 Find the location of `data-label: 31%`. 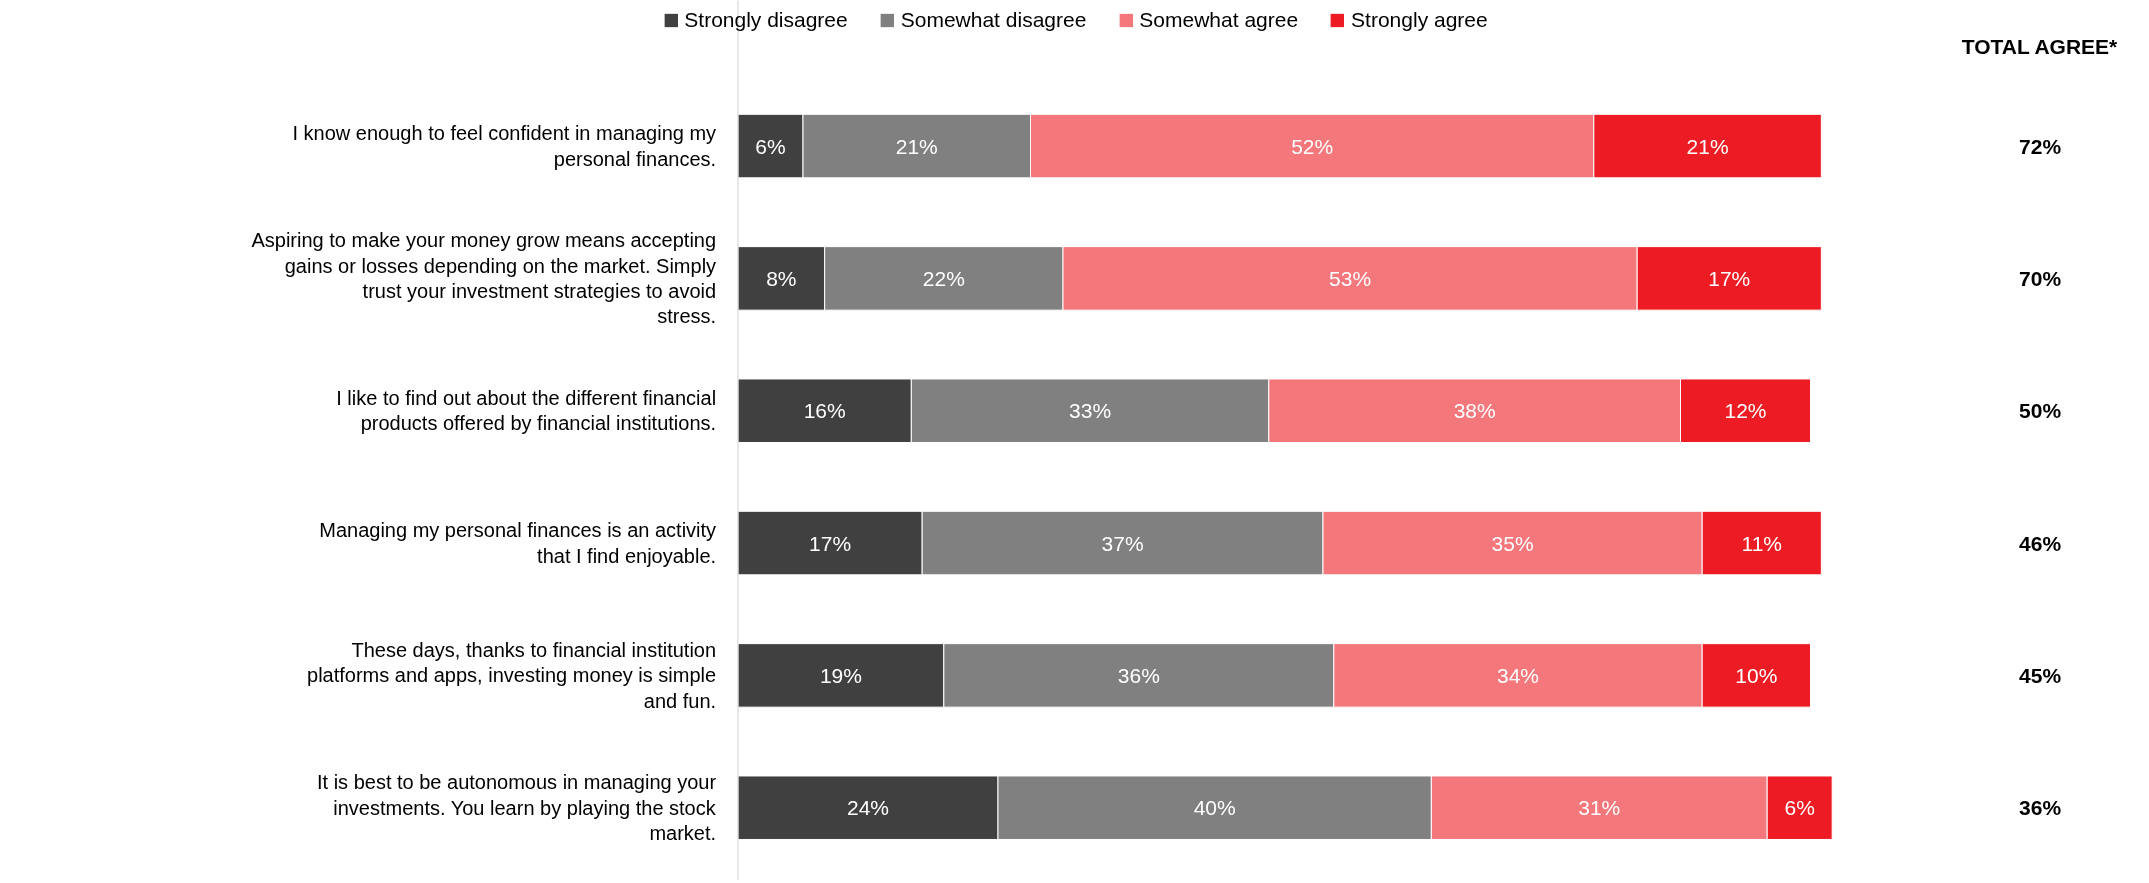

data-label: 31% is located at coordinates (1599, 808).